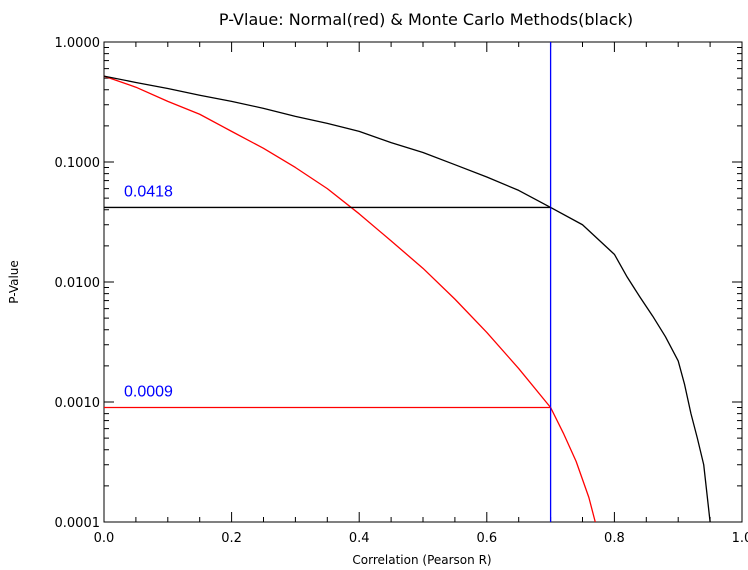 The image size is (748, 570). What do you see at coordinates (486, 538) in the screenshot?
I see `x-tick-label: 0.6` at bounding box center [486, 538].